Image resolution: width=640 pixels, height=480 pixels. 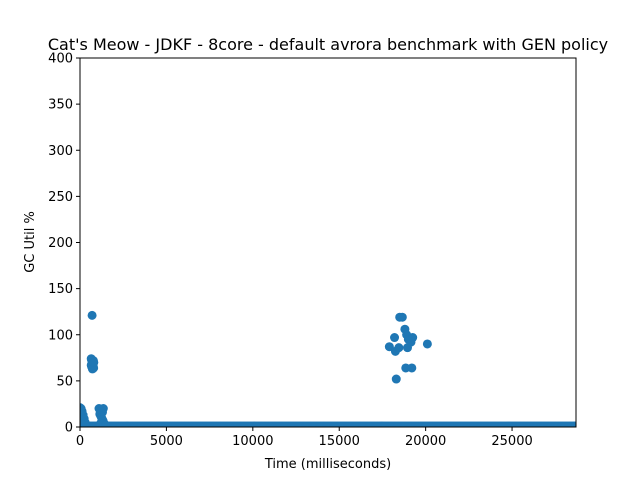 I want to click on y-axis-label: GC Util %, so click(x=30, y=242).